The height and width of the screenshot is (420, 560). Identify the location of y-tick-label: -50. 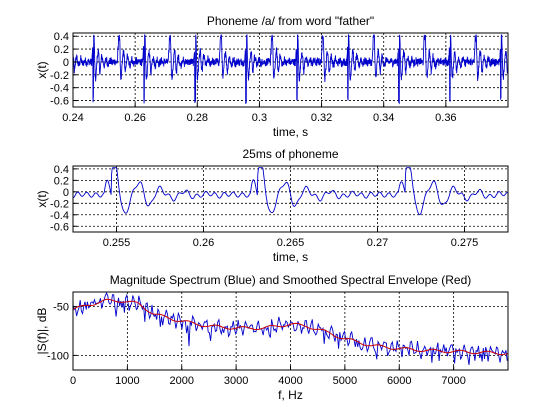
(61, 308).